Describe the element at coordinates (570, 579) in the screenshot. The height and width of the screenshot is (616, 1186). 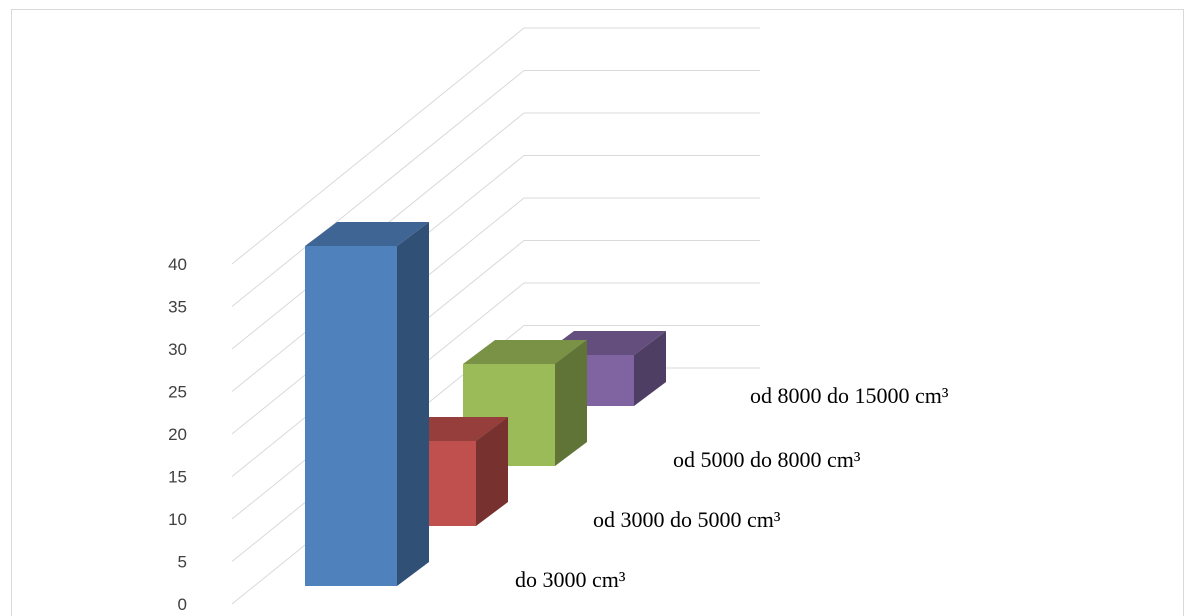
I see `category-label: do 3000 cm³` at that location.